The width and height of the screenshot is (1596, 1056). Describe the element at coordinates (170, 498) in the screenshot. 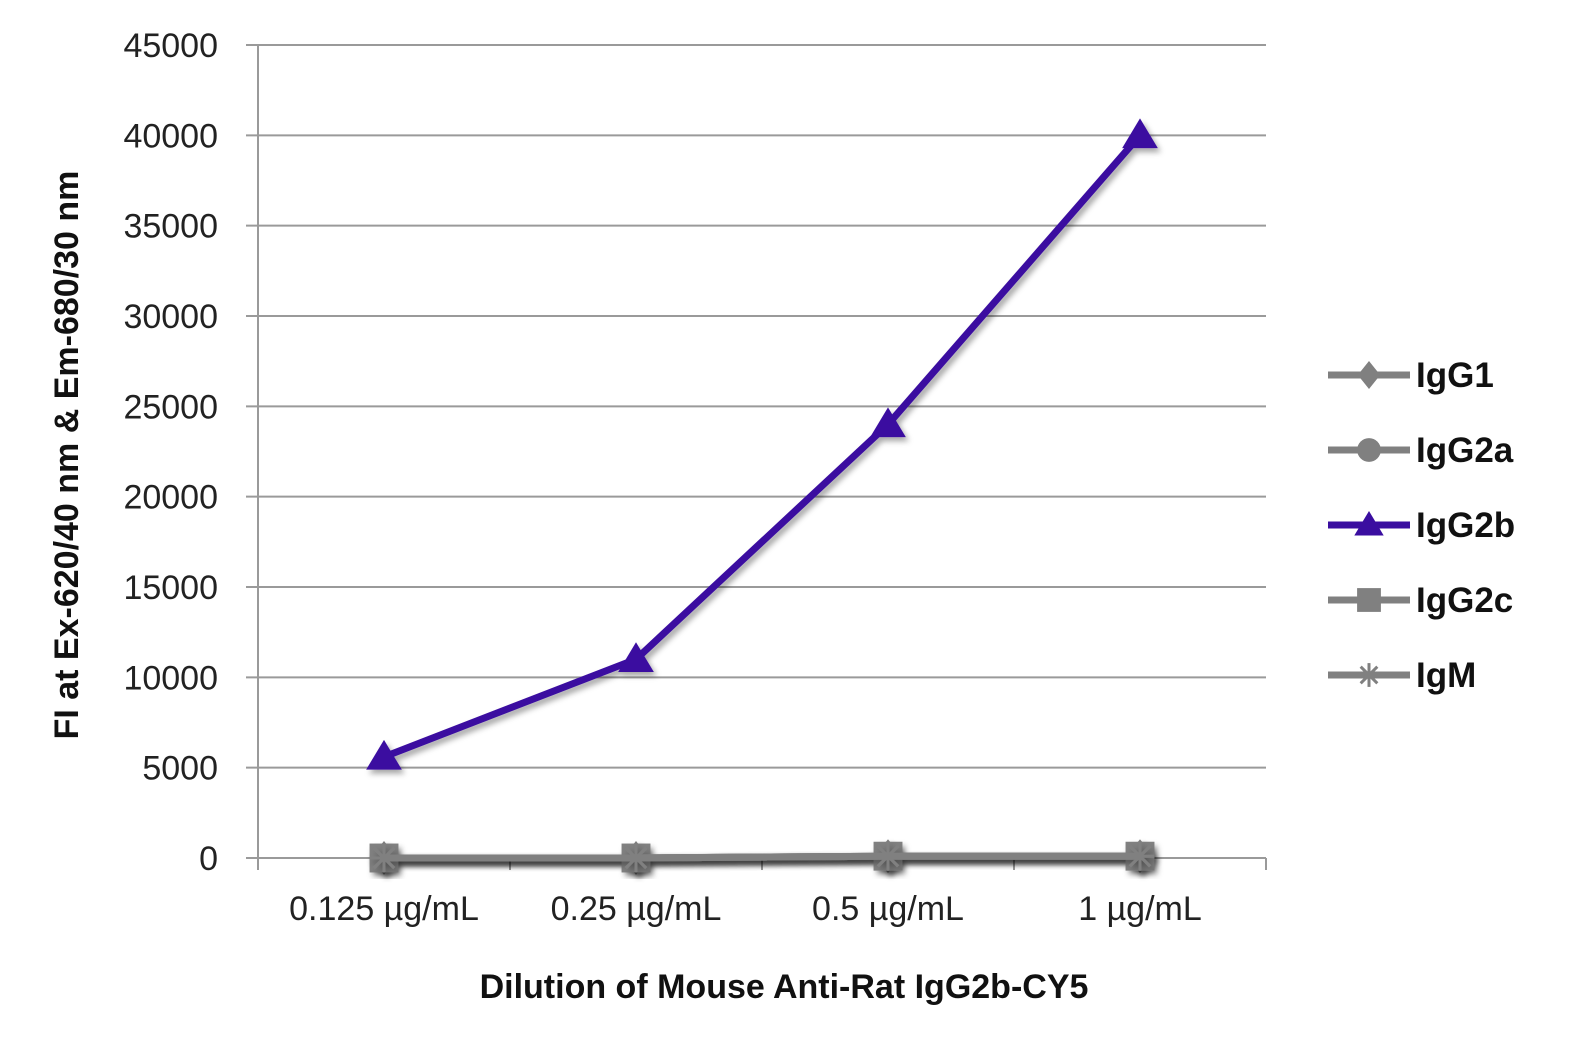

I see `y-tick-label: 20000` at that location.